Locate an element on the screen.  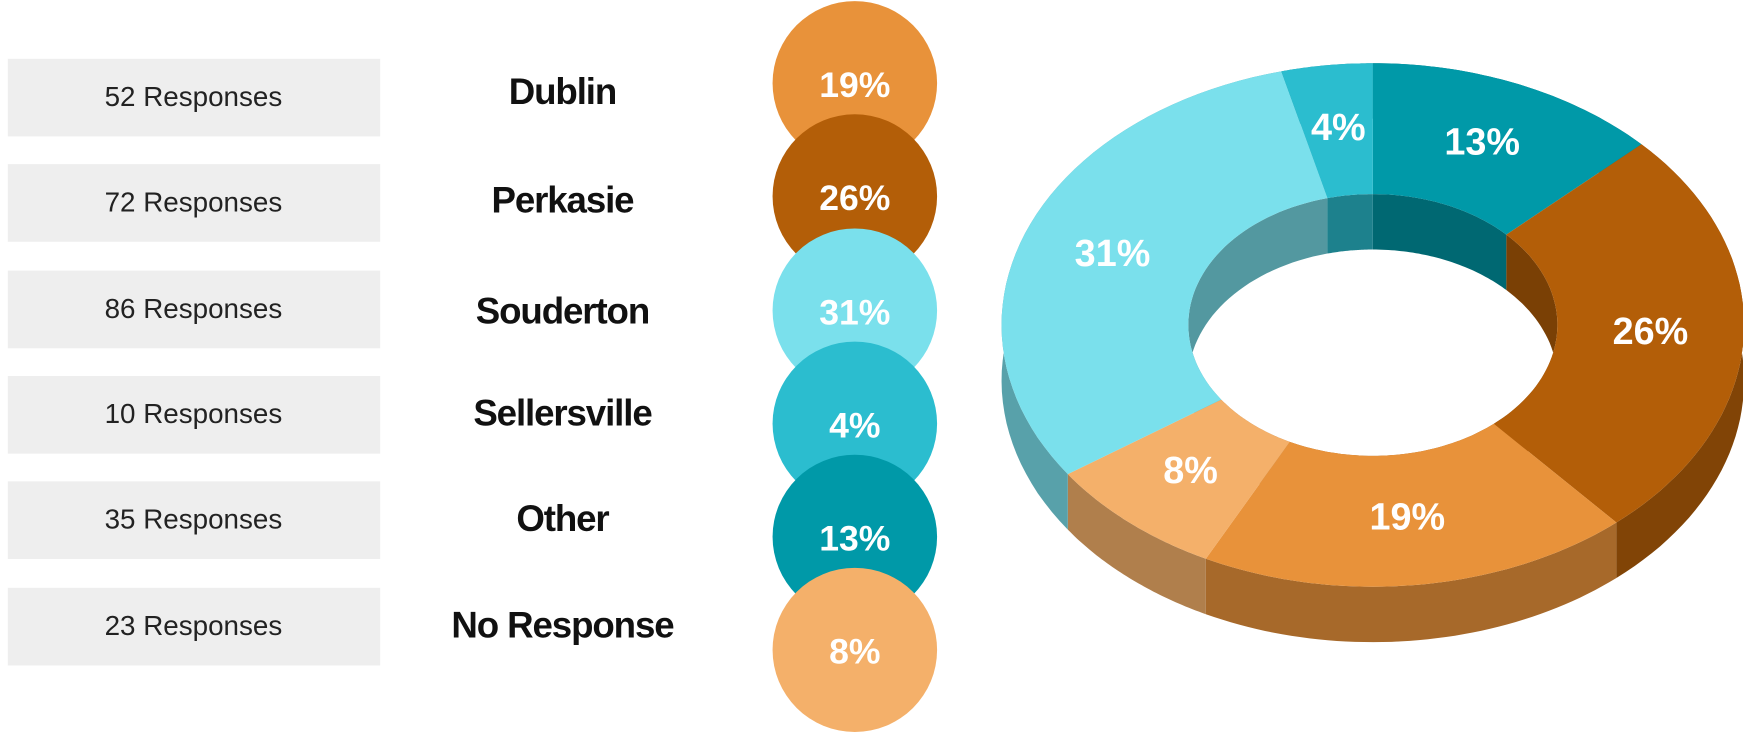
response-label: 23 Responses is located at coordinates (194, 625).